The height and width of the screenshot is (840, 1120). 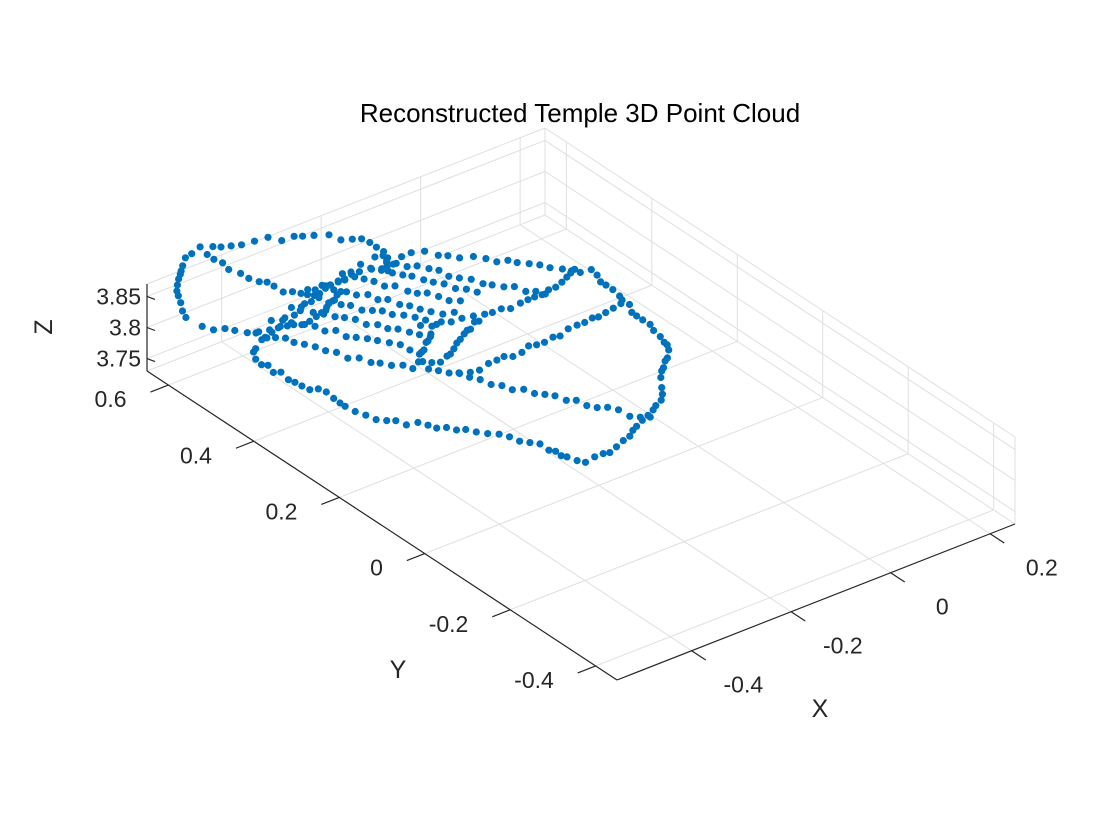 I want to click on y-grid-line, so click(x=623, y=476).